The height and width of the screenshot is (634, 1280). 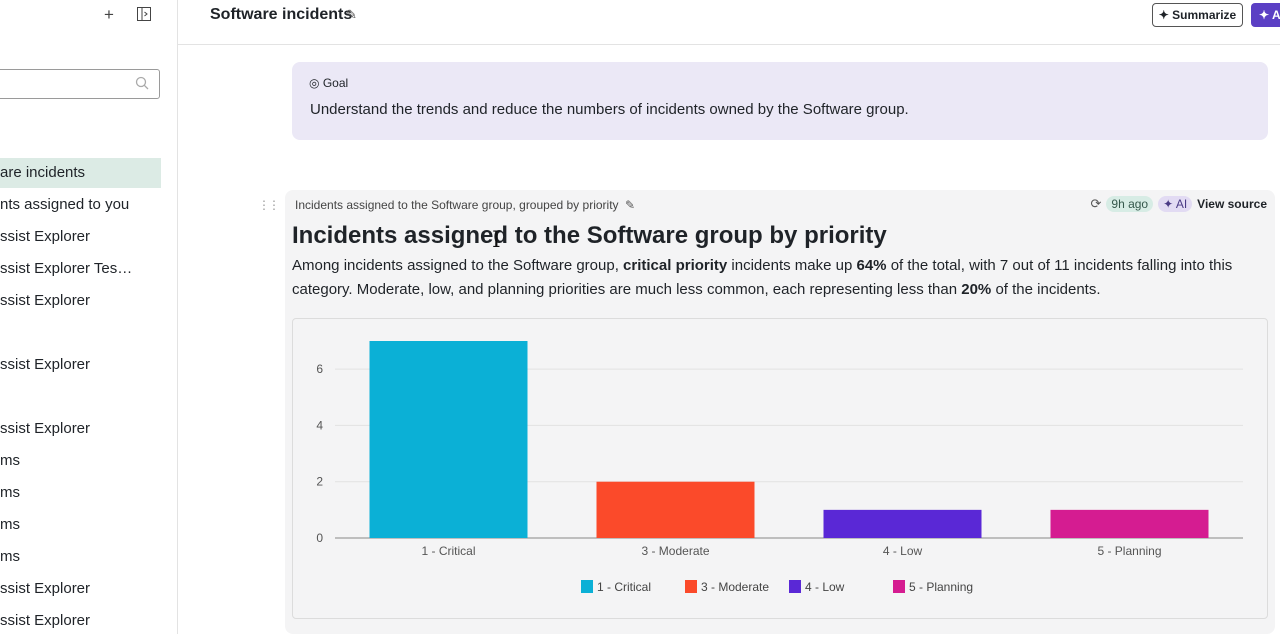 I want to click on y-tick-label: 2, so click(x=319, y=482).